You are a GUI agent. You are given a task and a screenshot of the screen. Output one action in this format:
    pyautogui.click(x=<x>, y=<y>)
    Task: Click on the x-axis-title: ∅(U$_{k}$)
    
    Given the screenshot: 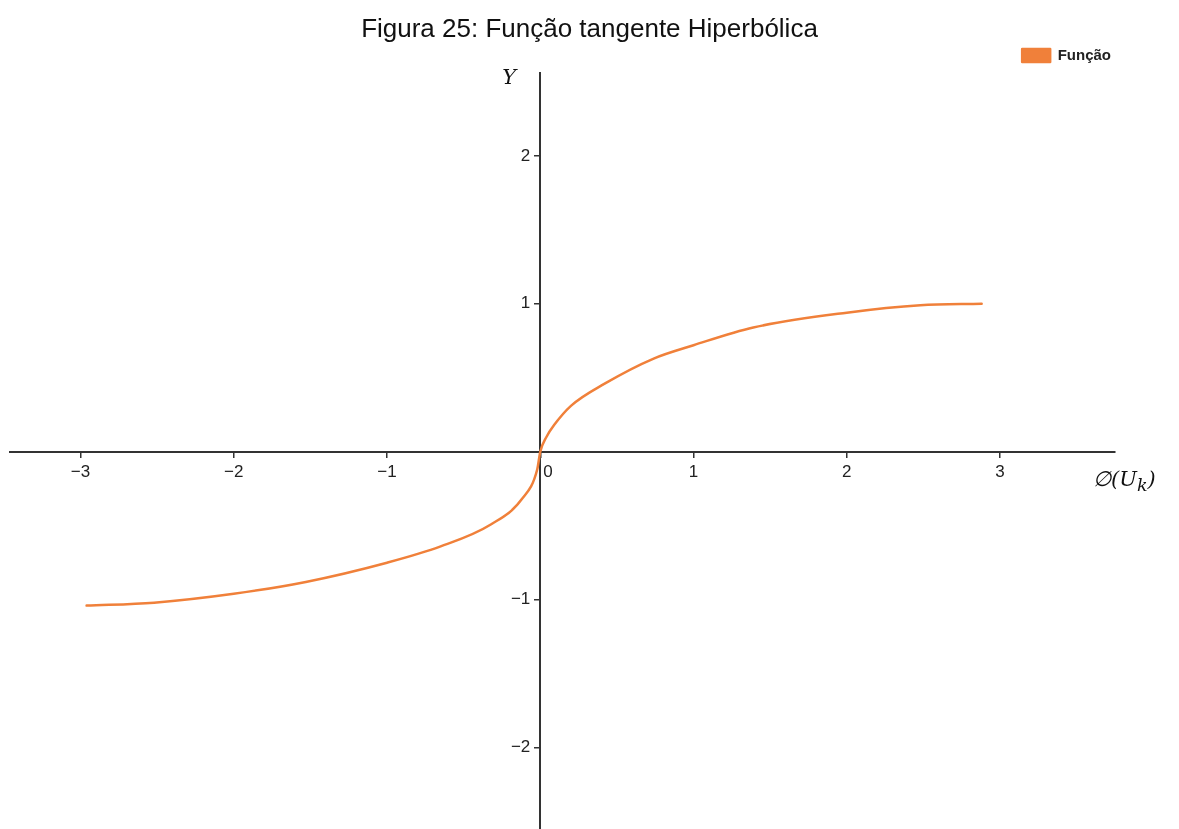 What is the action you would take?
    pyautogui.click(x=1124, y=480)
    